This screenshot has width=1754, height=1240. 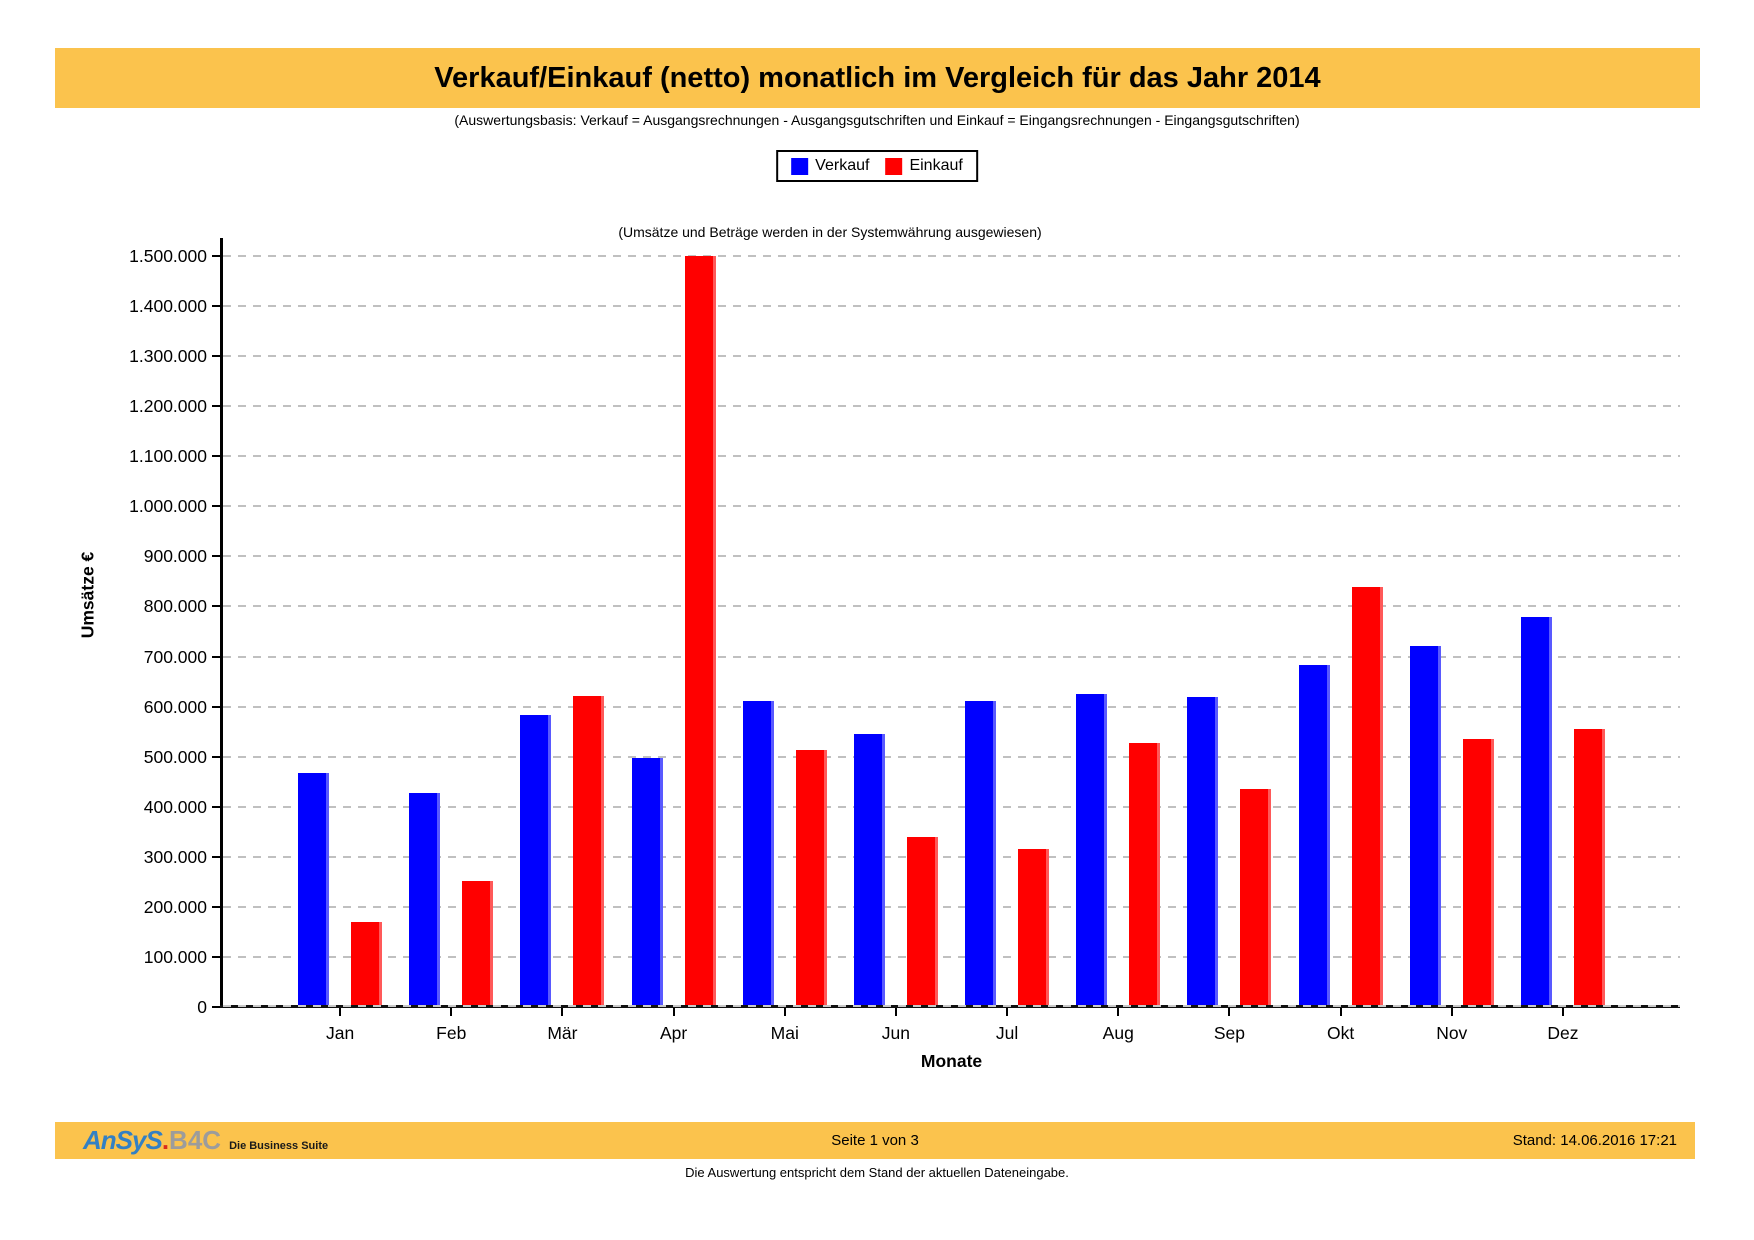 I want to click on month-label-mär: Mär, so click(x=562, y=1033).